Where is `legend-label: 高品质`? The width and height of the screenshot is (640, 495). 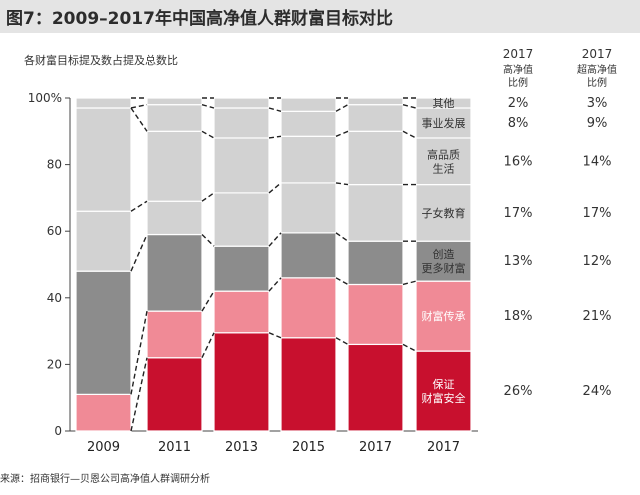 legend-label: 高品质 is located at coordinates (443, 154).